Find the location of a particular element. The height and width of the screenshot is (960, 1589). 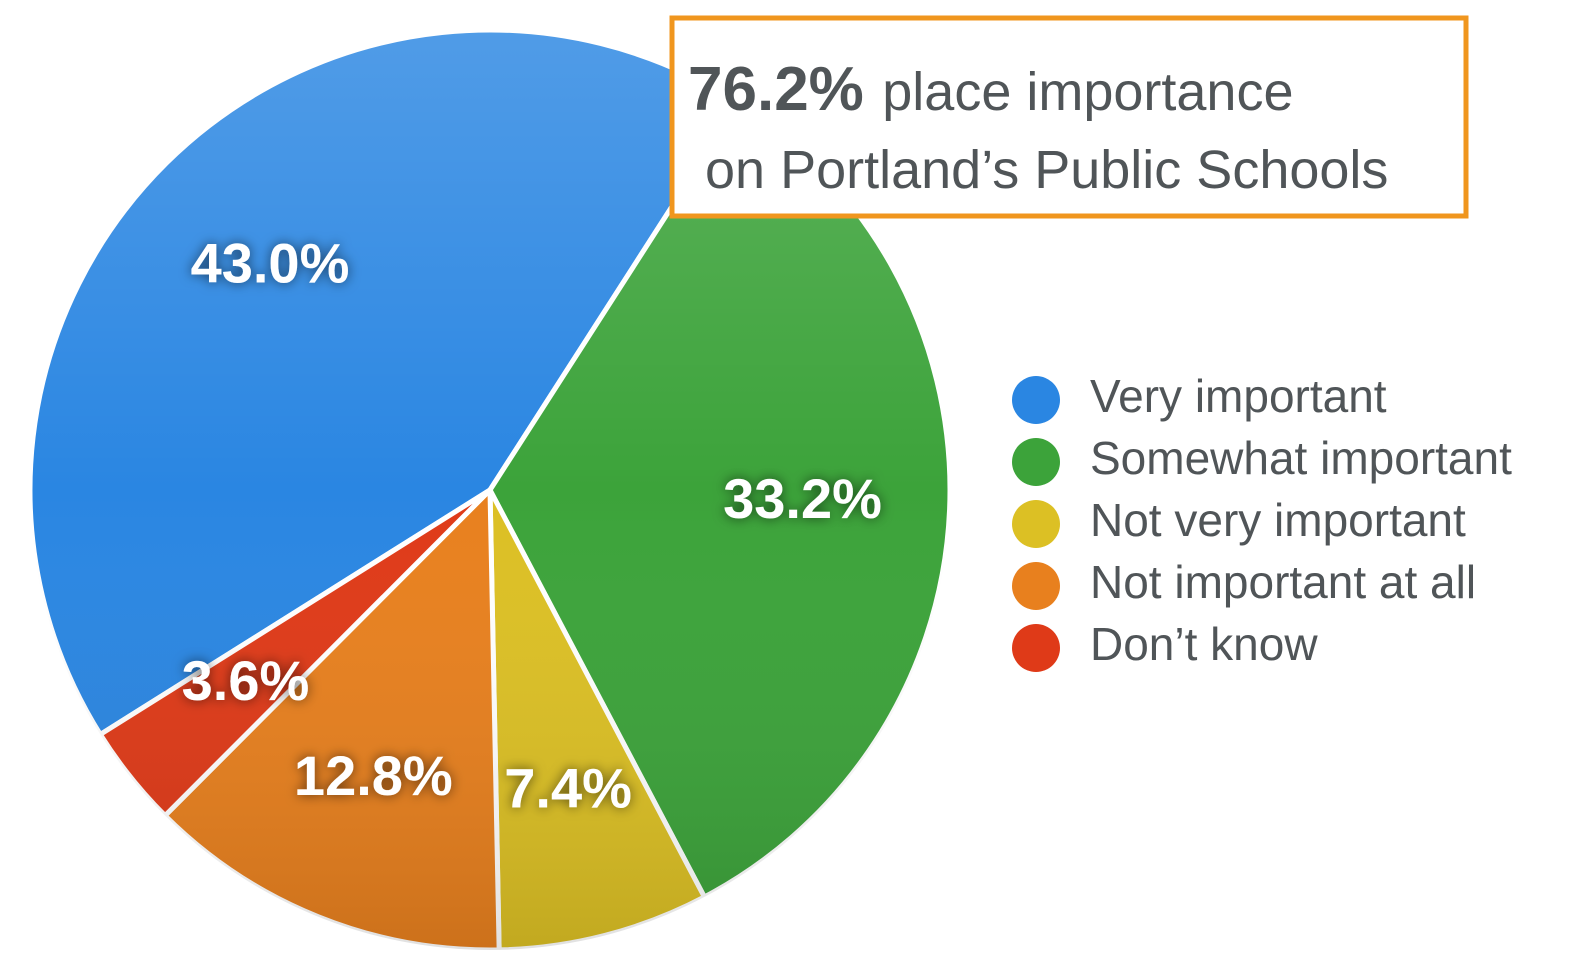

data-label: 43.0% is located at coordinates (270, 262).